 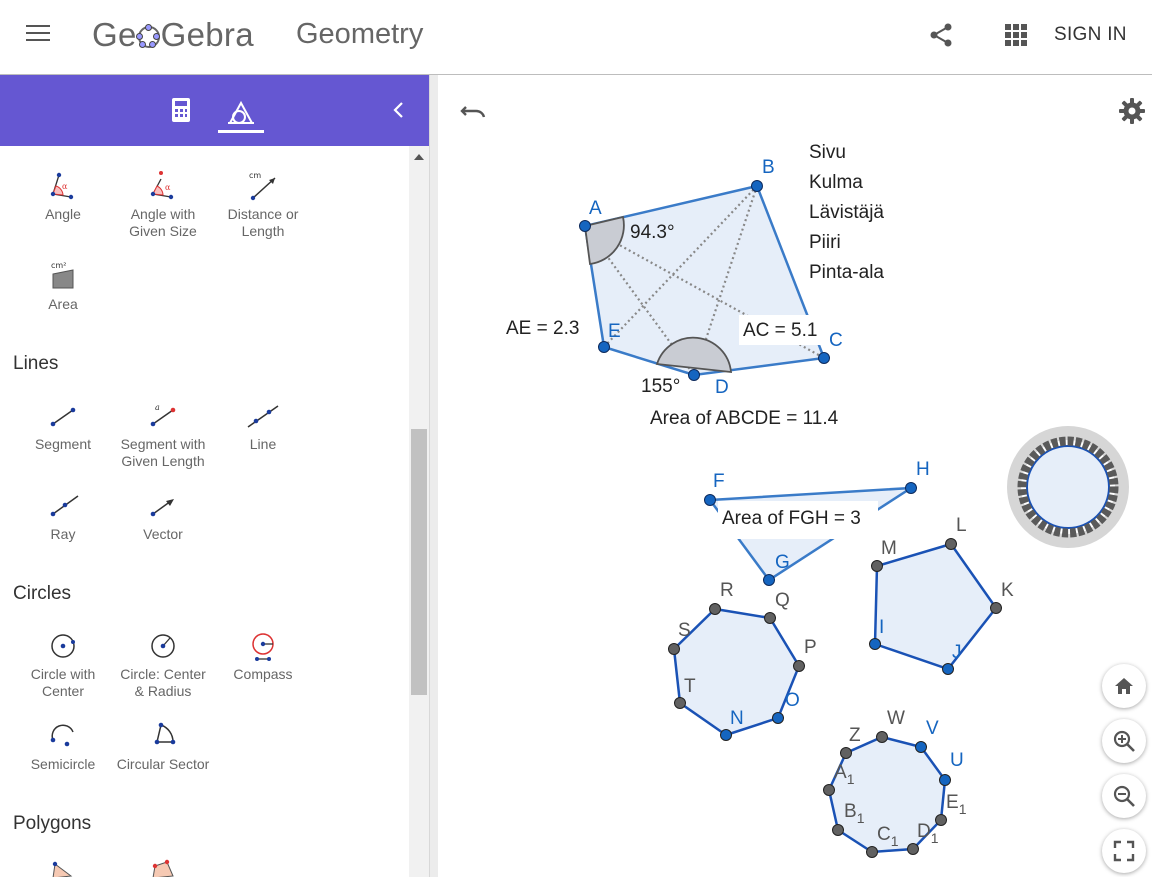 What do you see at coordinates (63, 286) in the screenshot?
I see `tool-area: cm² Area` at bounding box center [63, 286].